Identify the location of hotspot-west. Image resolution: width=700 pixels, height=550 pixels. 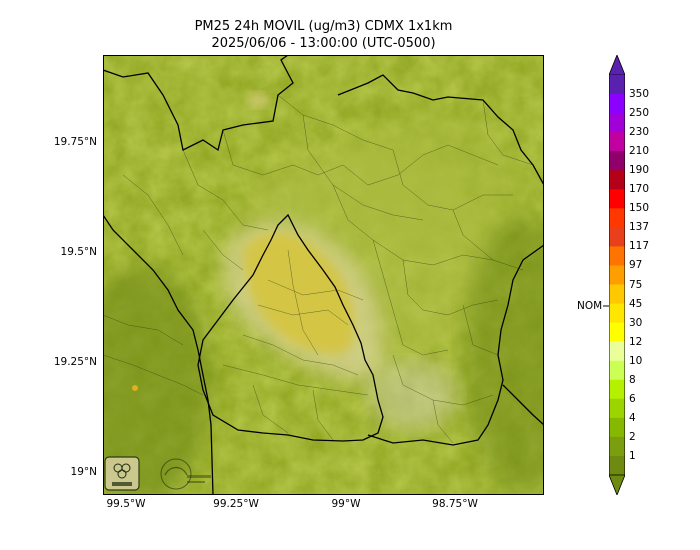
(135, 388).